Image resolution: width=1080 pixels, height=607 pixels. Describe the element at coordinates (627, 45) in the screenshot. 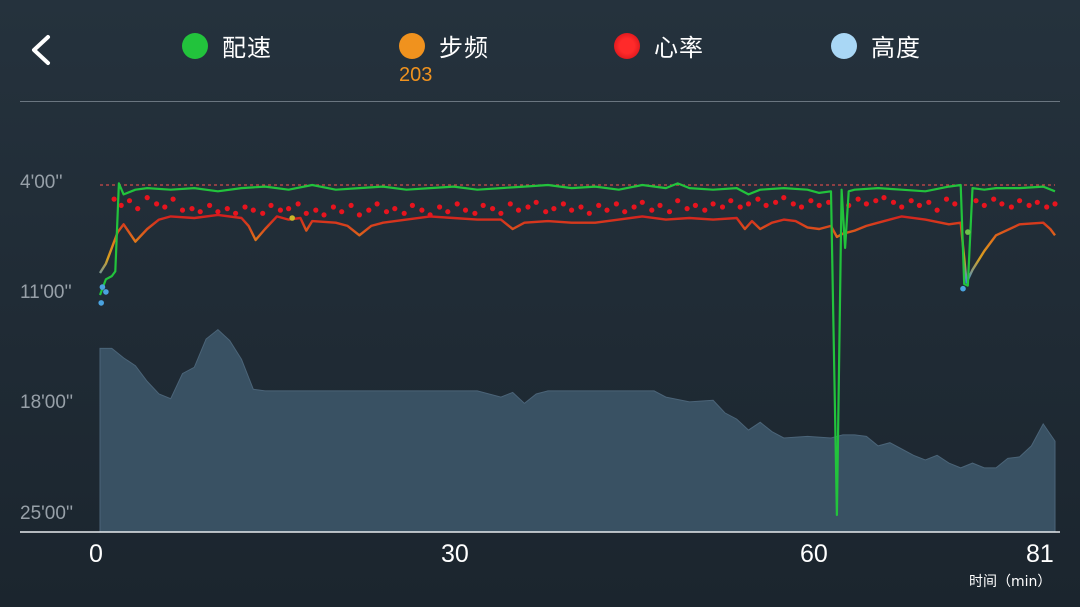

I see `heart-rate-color-dot` at that location.